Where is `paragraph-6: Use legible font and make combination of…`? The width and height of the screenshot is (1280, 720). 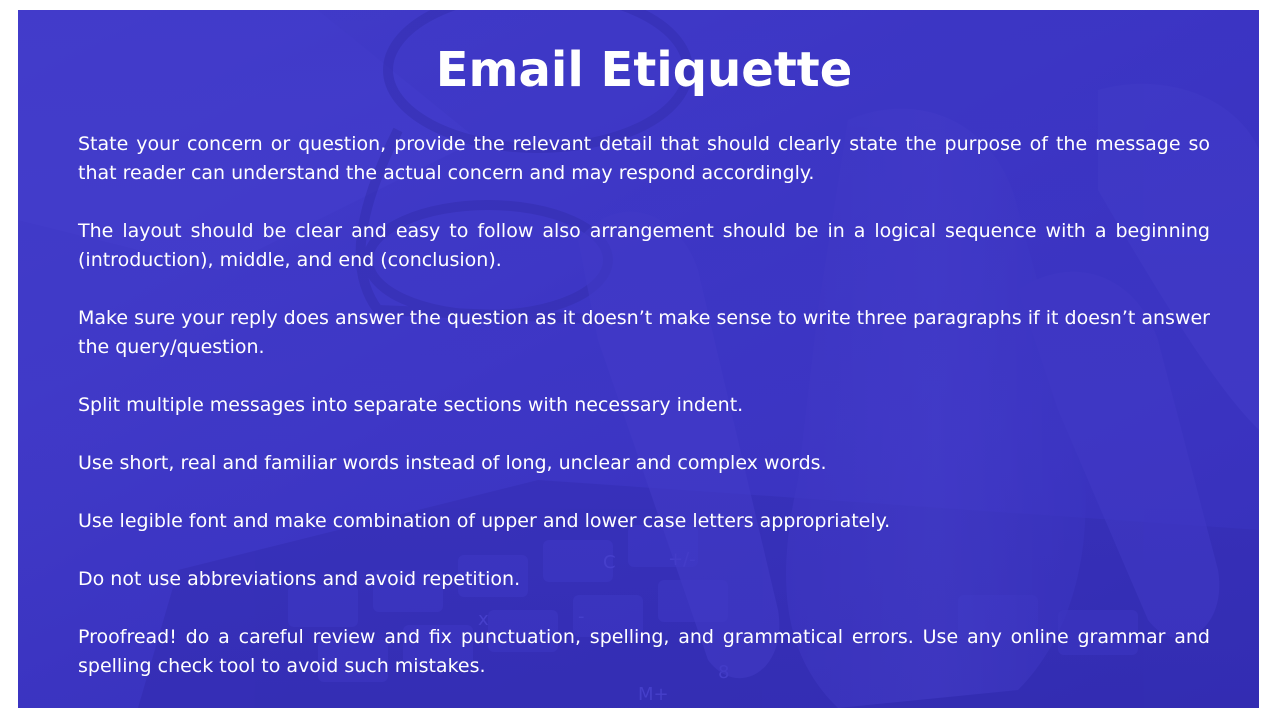
paragraph-6: Use legible font and make combination of… is located at coordinates (484, 521).